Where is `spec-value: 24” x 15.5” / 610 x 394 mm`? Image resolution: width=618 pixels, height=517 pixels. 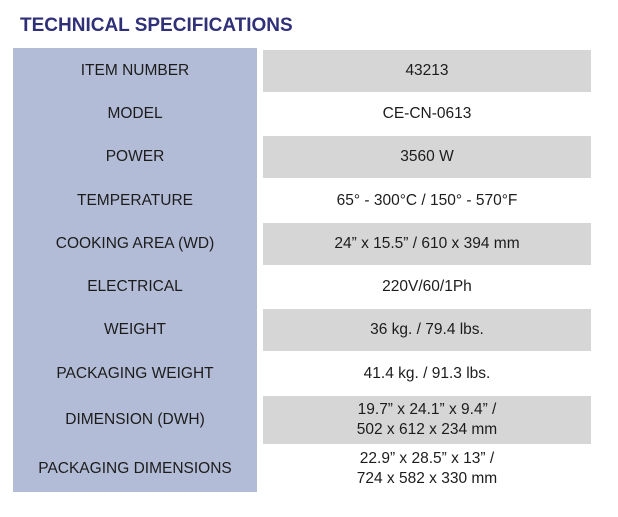
spec-value: 24” x 15.5” / 610 x 394 mm is located at coordinates (427, 243).